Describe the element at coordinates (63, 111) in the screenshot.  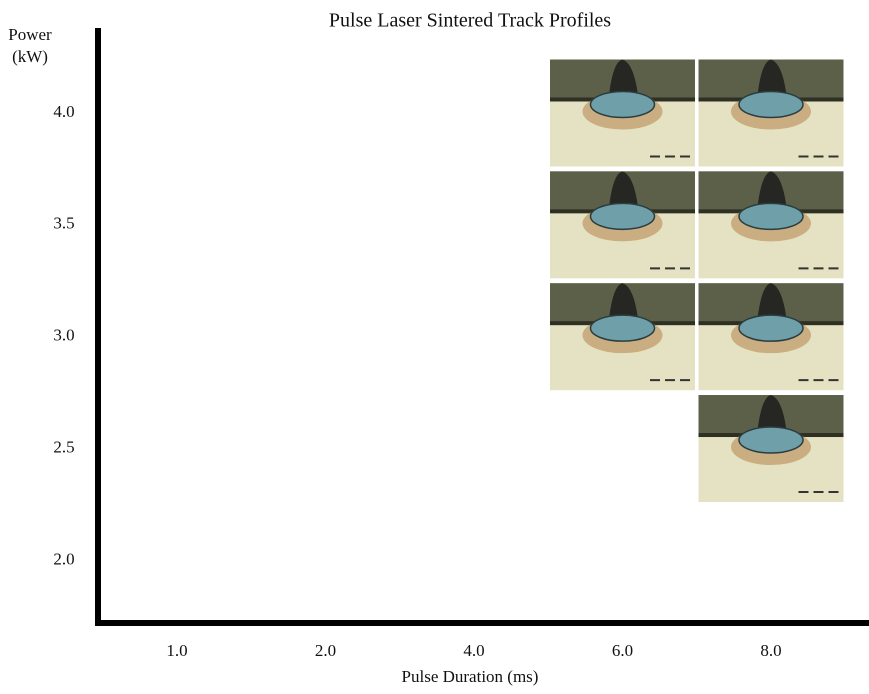
I see `y-tick-label: 4.0` at that location.